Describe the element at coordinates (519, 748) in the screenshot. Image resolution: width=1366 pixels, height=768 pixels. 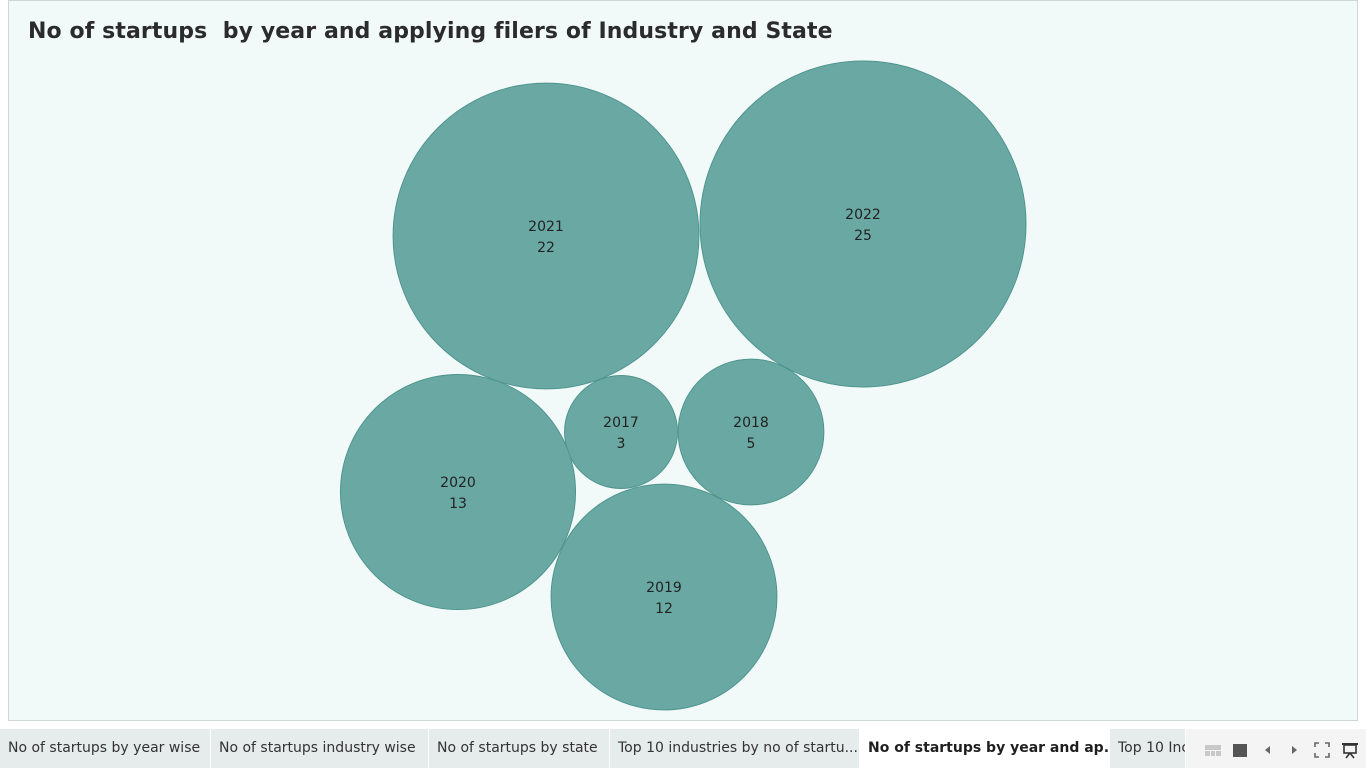
I see `sheet-tab: No of startups by state` at that location.